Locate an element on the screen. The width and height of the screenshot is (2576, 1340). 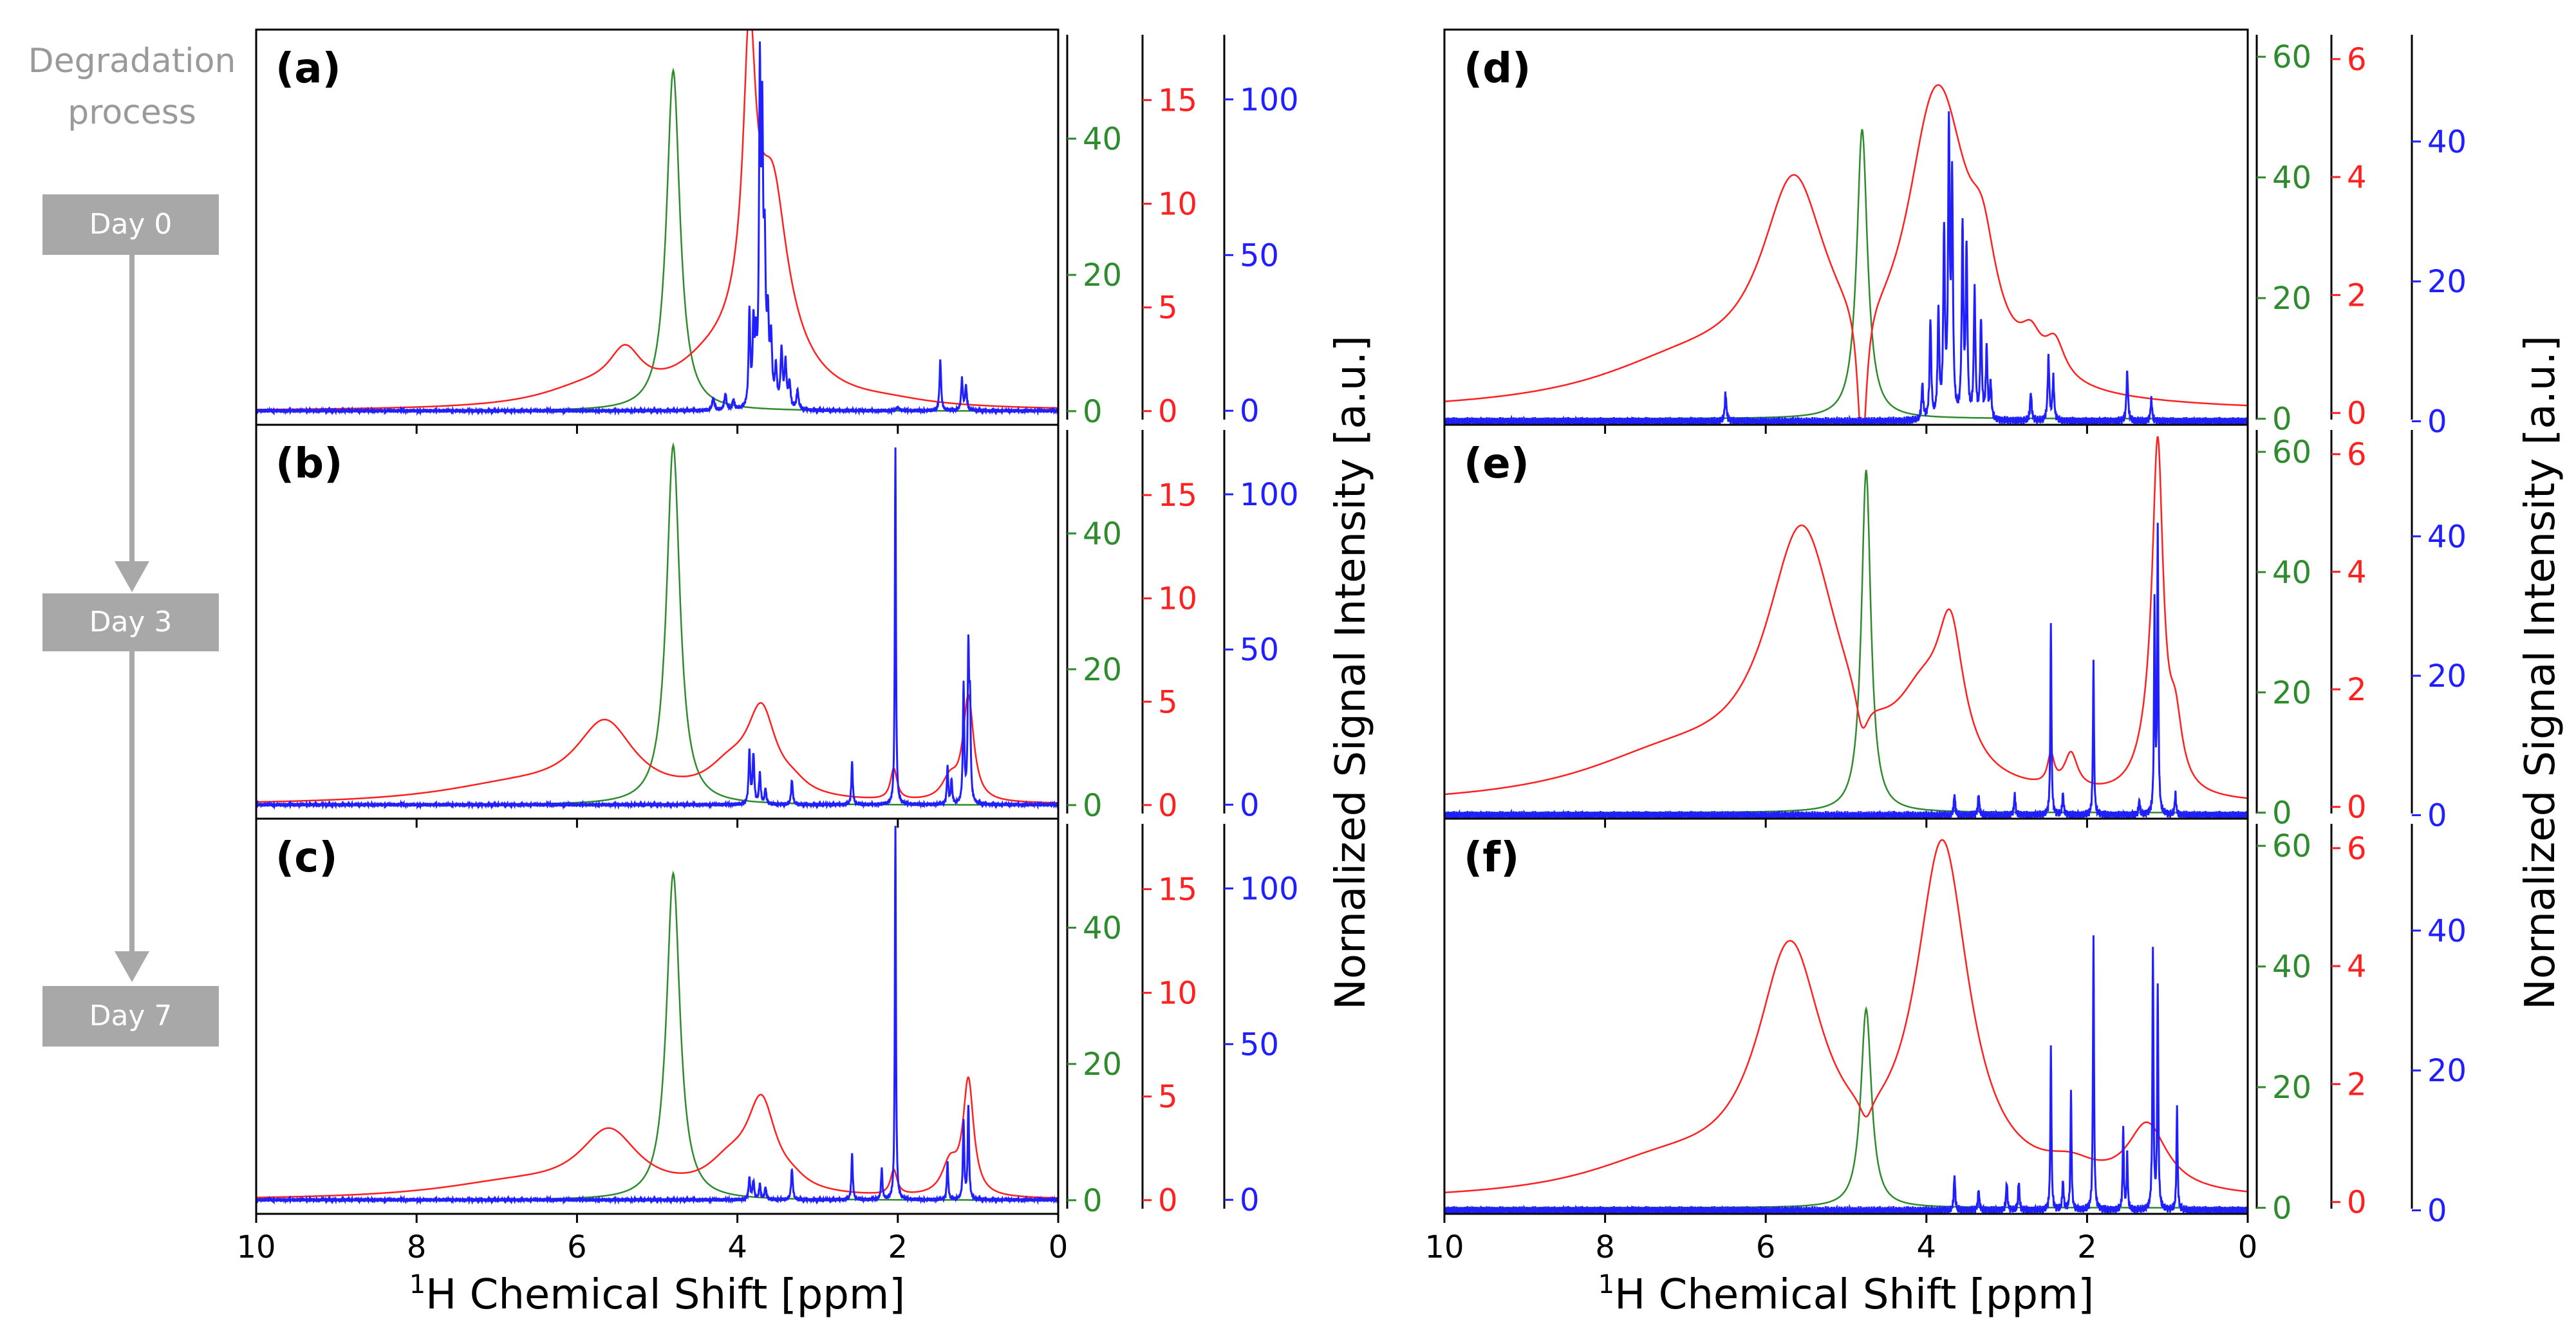
x-axis-title-left-sup: 1 is located at coordinates (417, 1284).